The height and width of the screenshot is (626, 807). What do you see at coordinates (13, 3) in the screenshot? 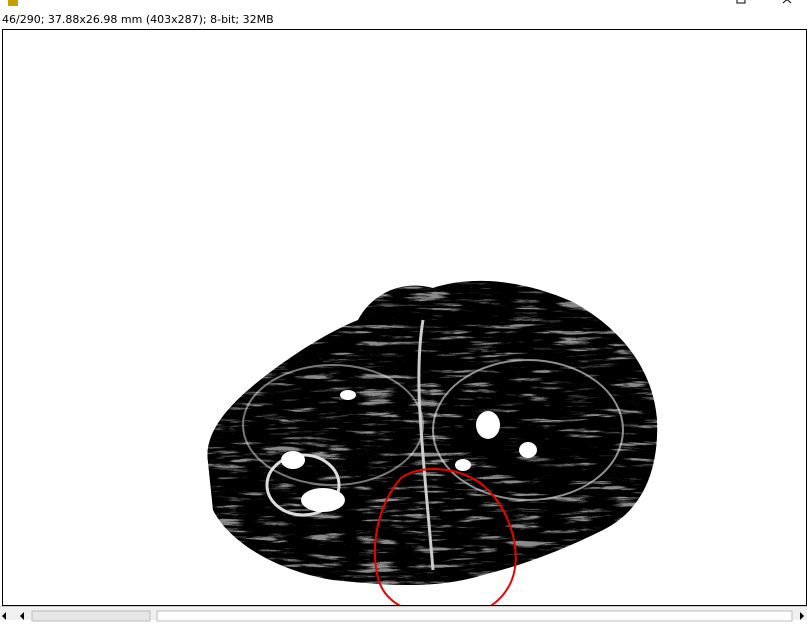
I see `app-icon` at bounding box center [13, 3].